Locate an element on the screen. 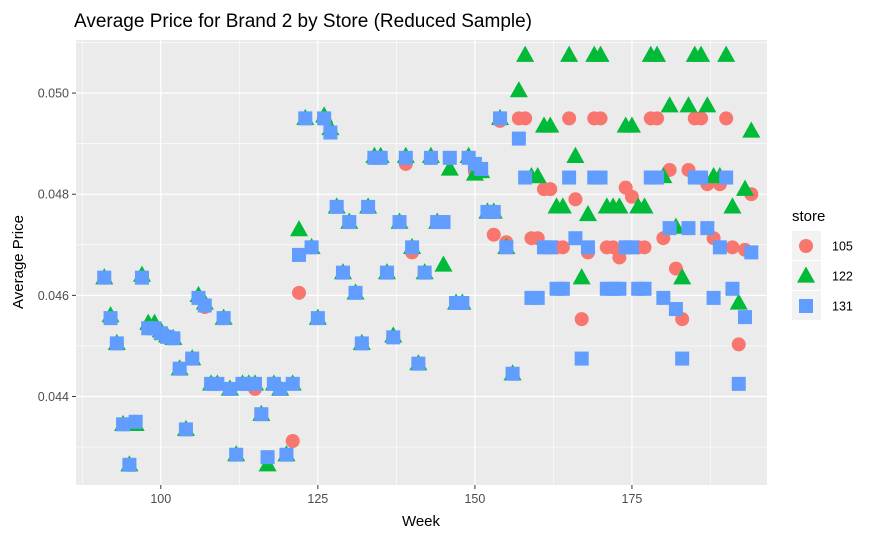 This screenshot has height=540, width=875. x-axis-ticks: 100 125 150 175 is located at coordinates (396, 495).